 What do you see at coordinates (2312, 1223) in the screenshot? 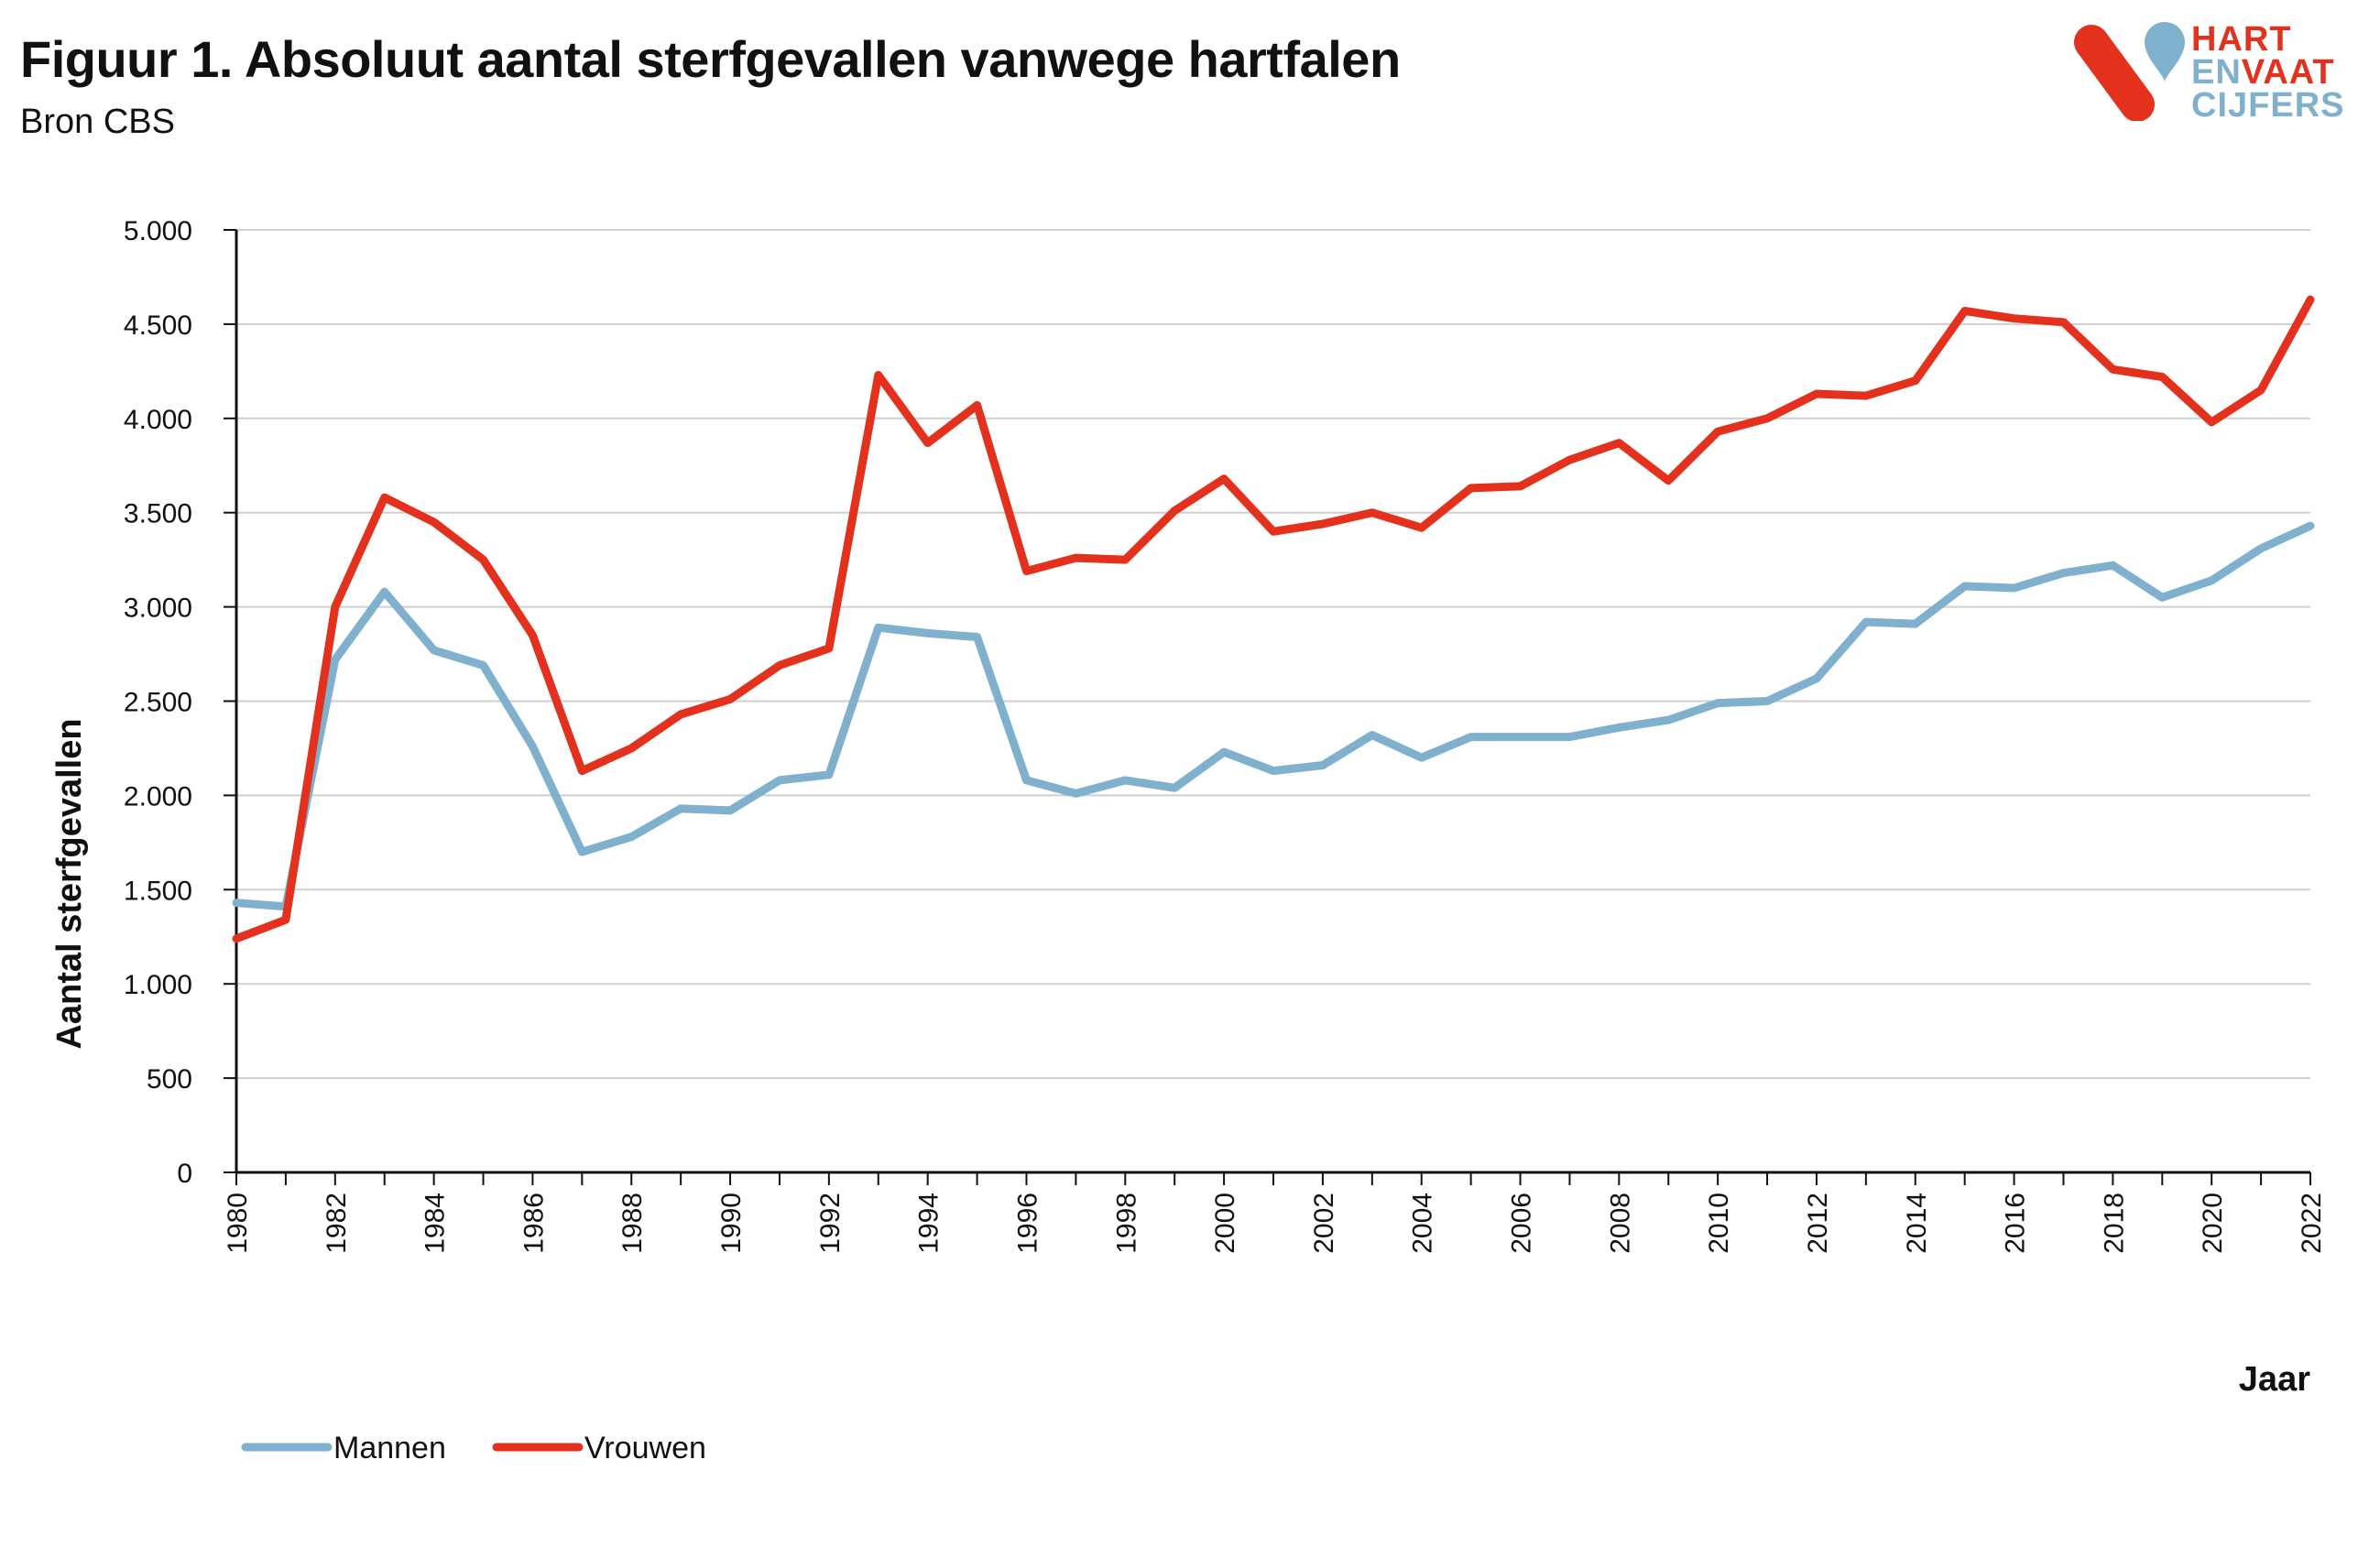
I see `x-tick-label: 2022` at bounding box center [2312, 1223].